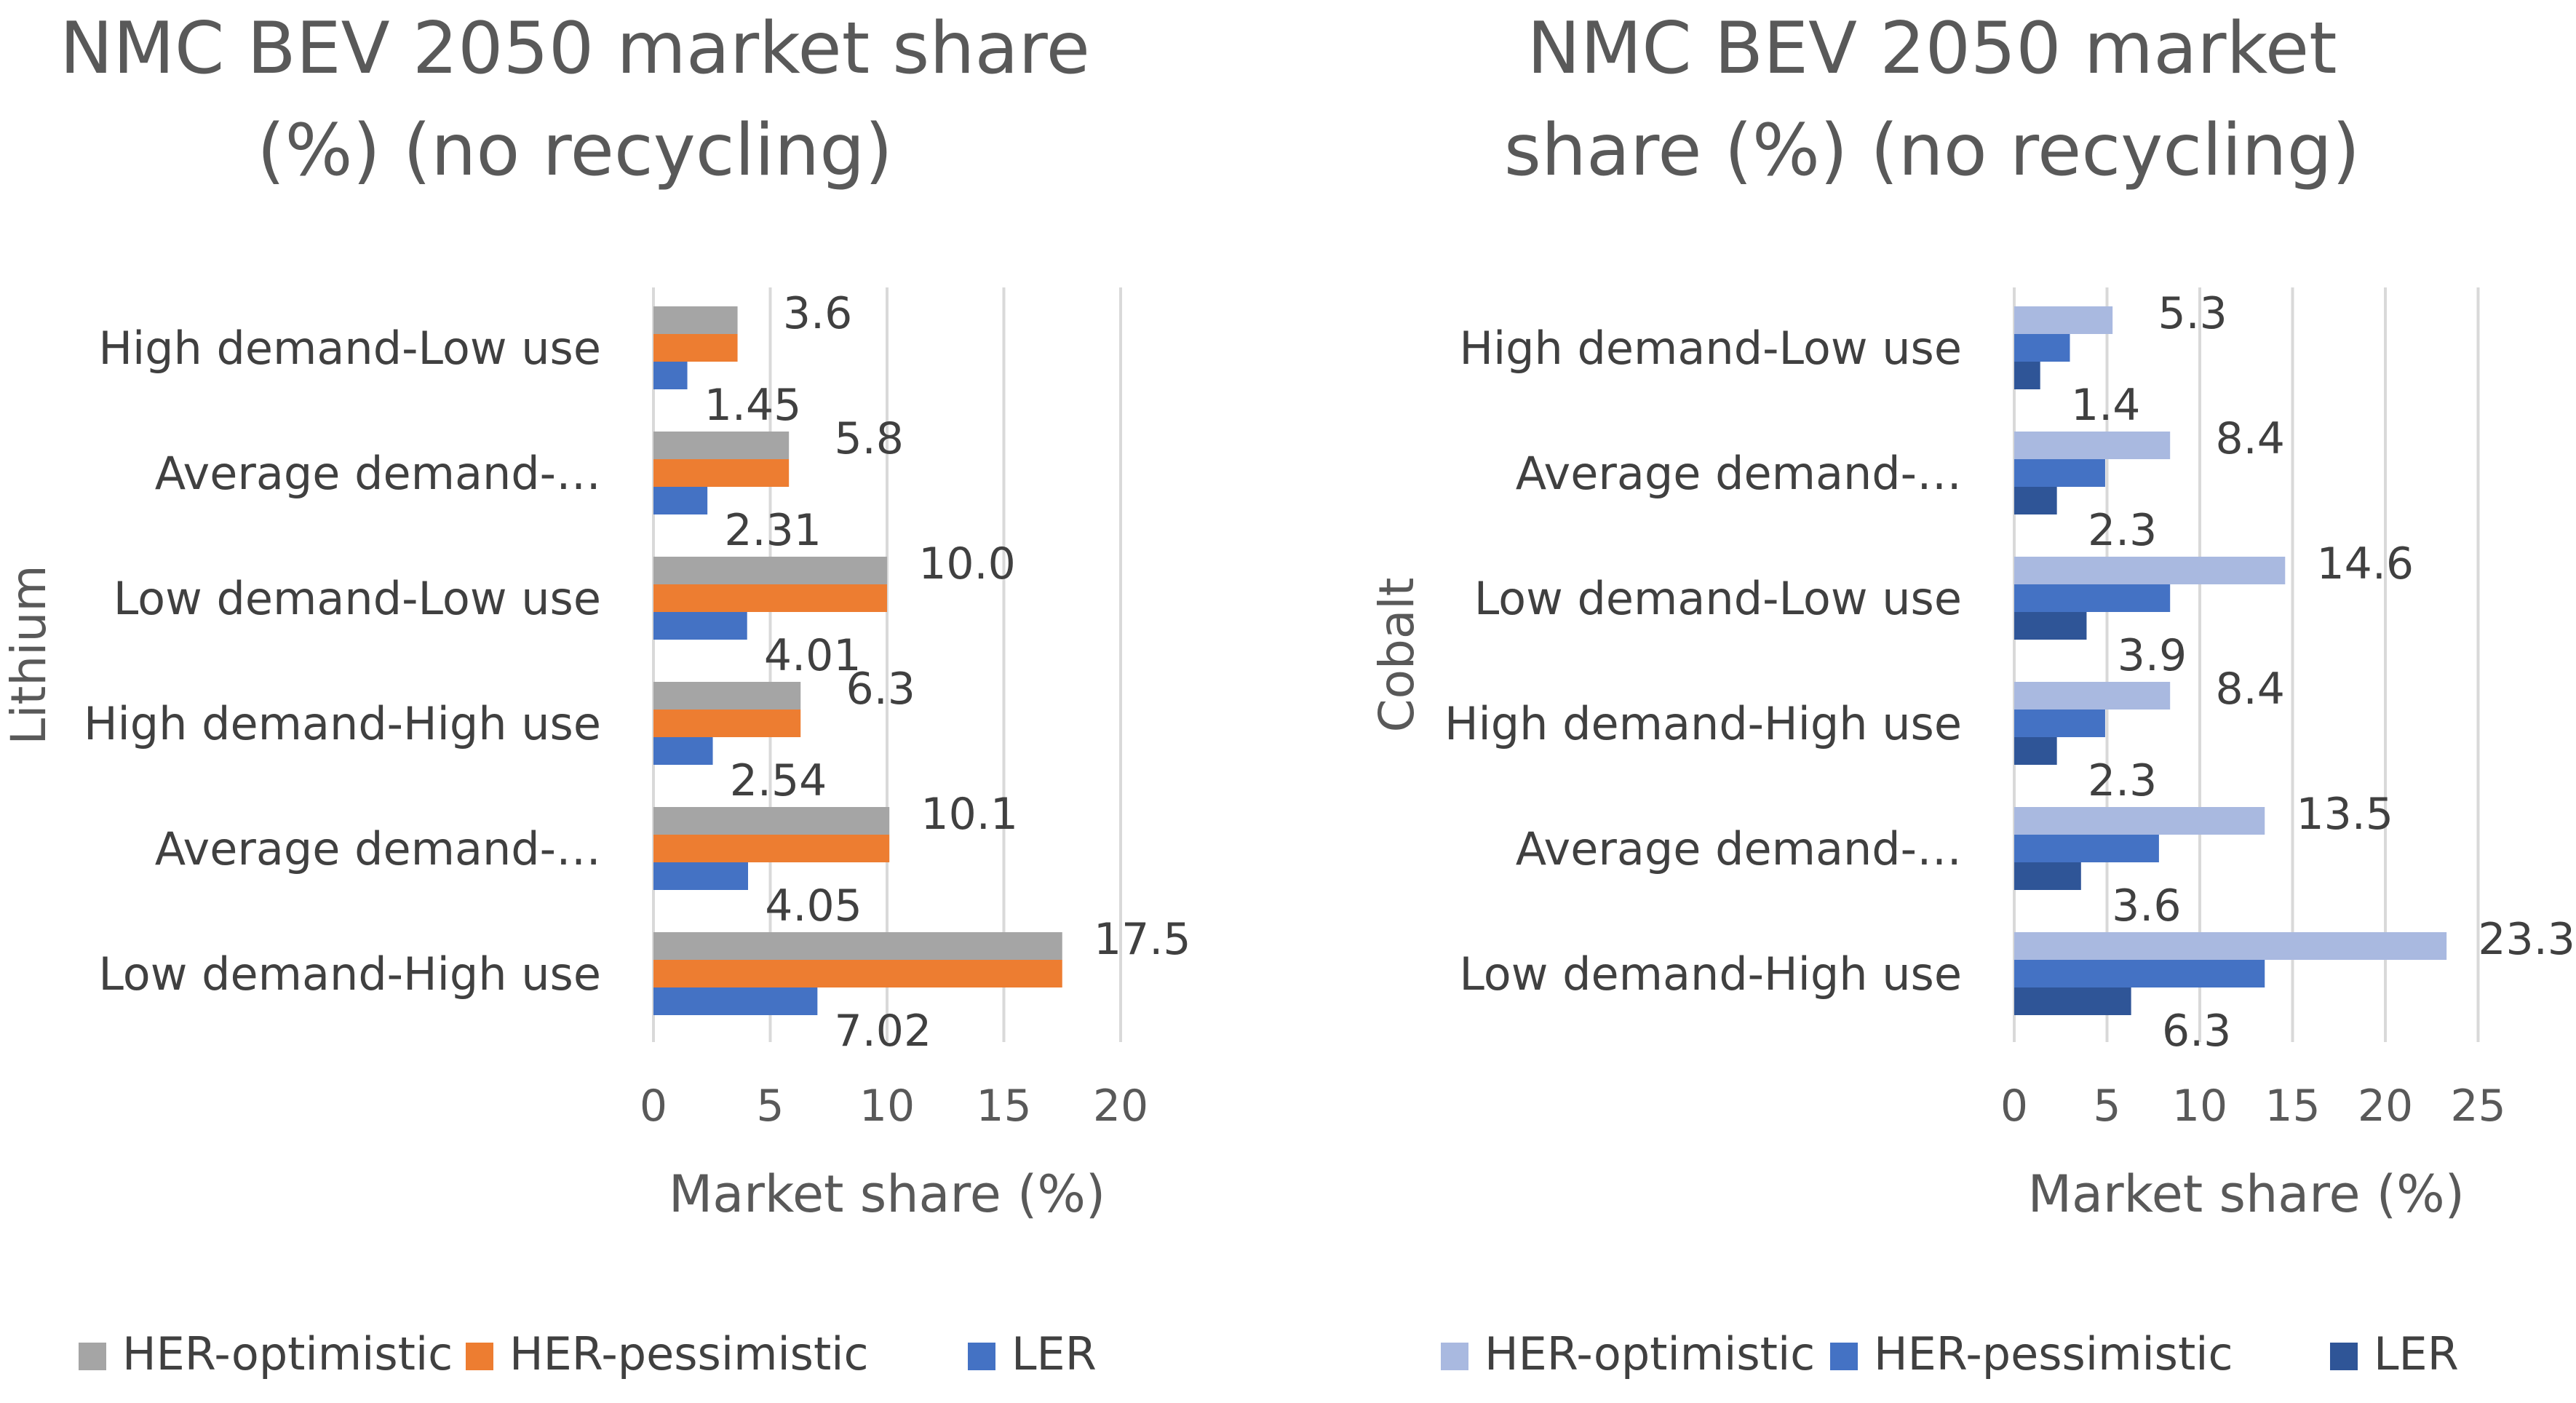  What do you see at coordinates (2152, 655) in the screenshot?
I see `data-label-bottom: 3.9` at bounding box center [2152, 655].